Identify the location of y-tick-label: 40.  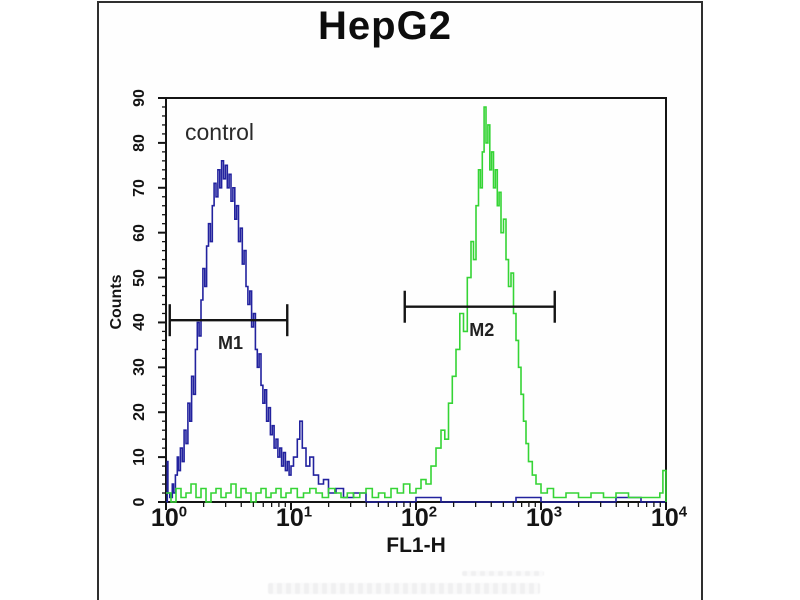
(139, 322).